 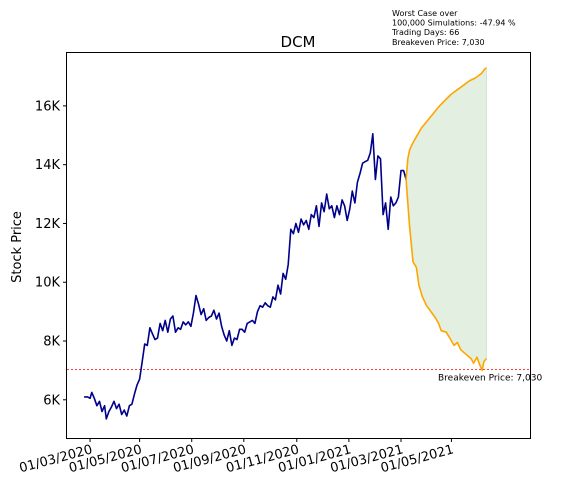 I want to click on y-axis-label: Stock Price, so click(x=17, y=247).